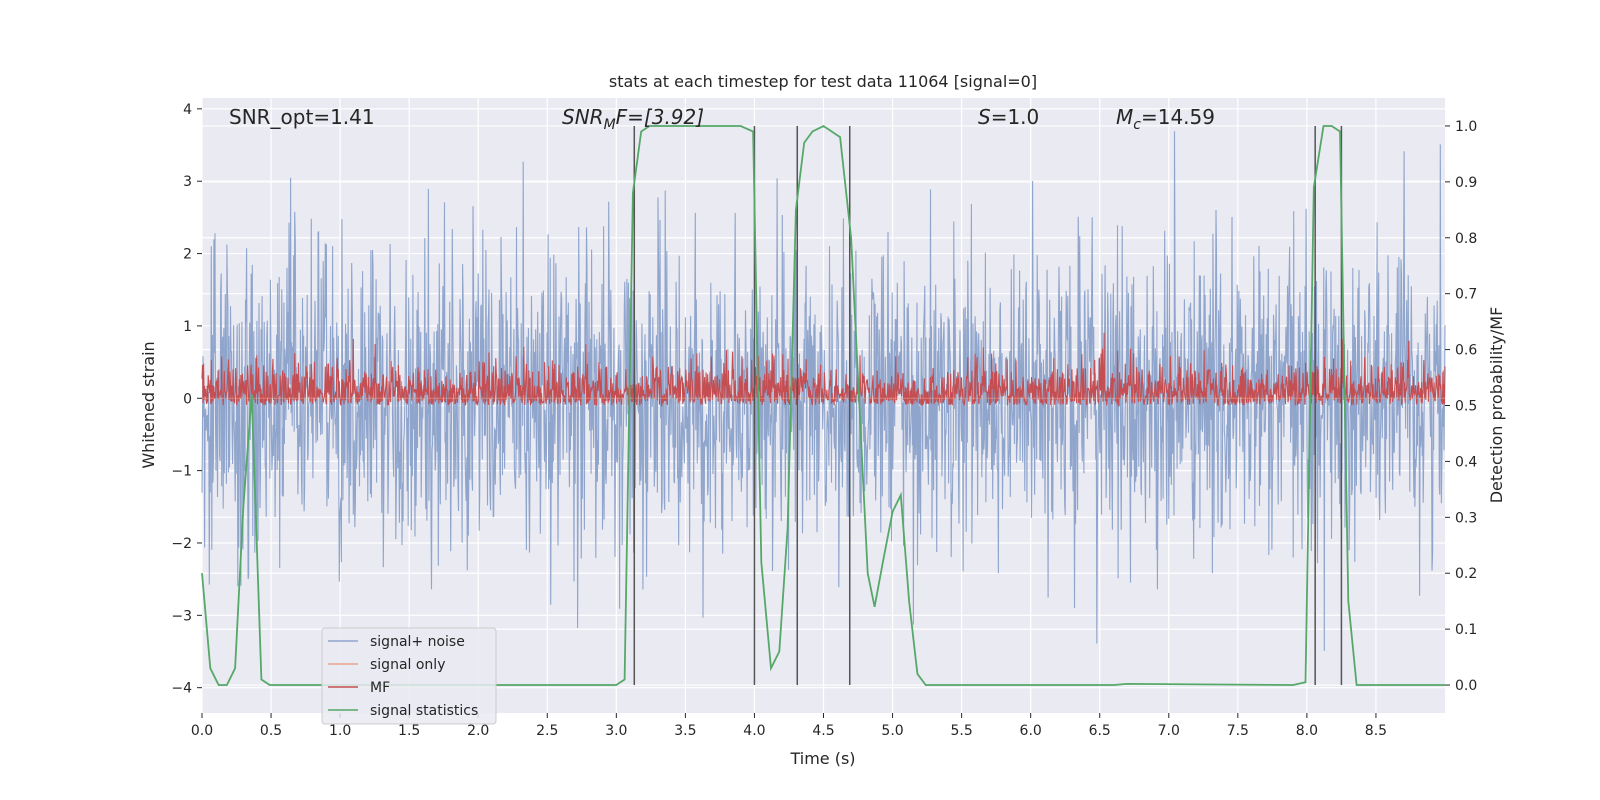 Image resolution: width=1600 pixels, height=800 pixels. Describe the element at coordinates (181, 616) in the screenshot. I see `y-left-tick-label: −3` at that location.